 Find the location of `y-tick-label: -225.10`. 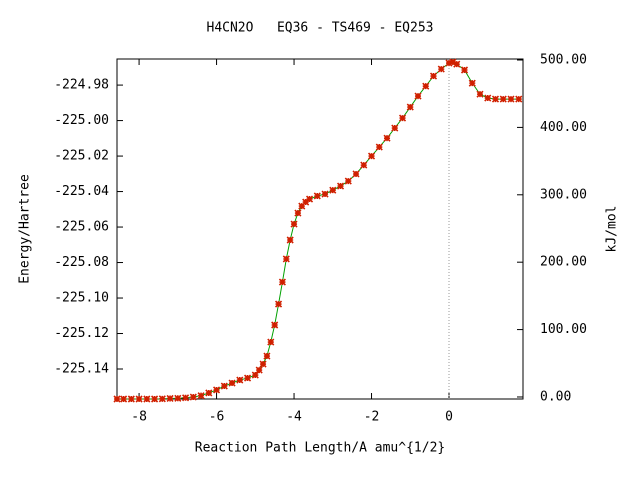

y-tick-label: -225.10 is located at coordinates (81, 298).